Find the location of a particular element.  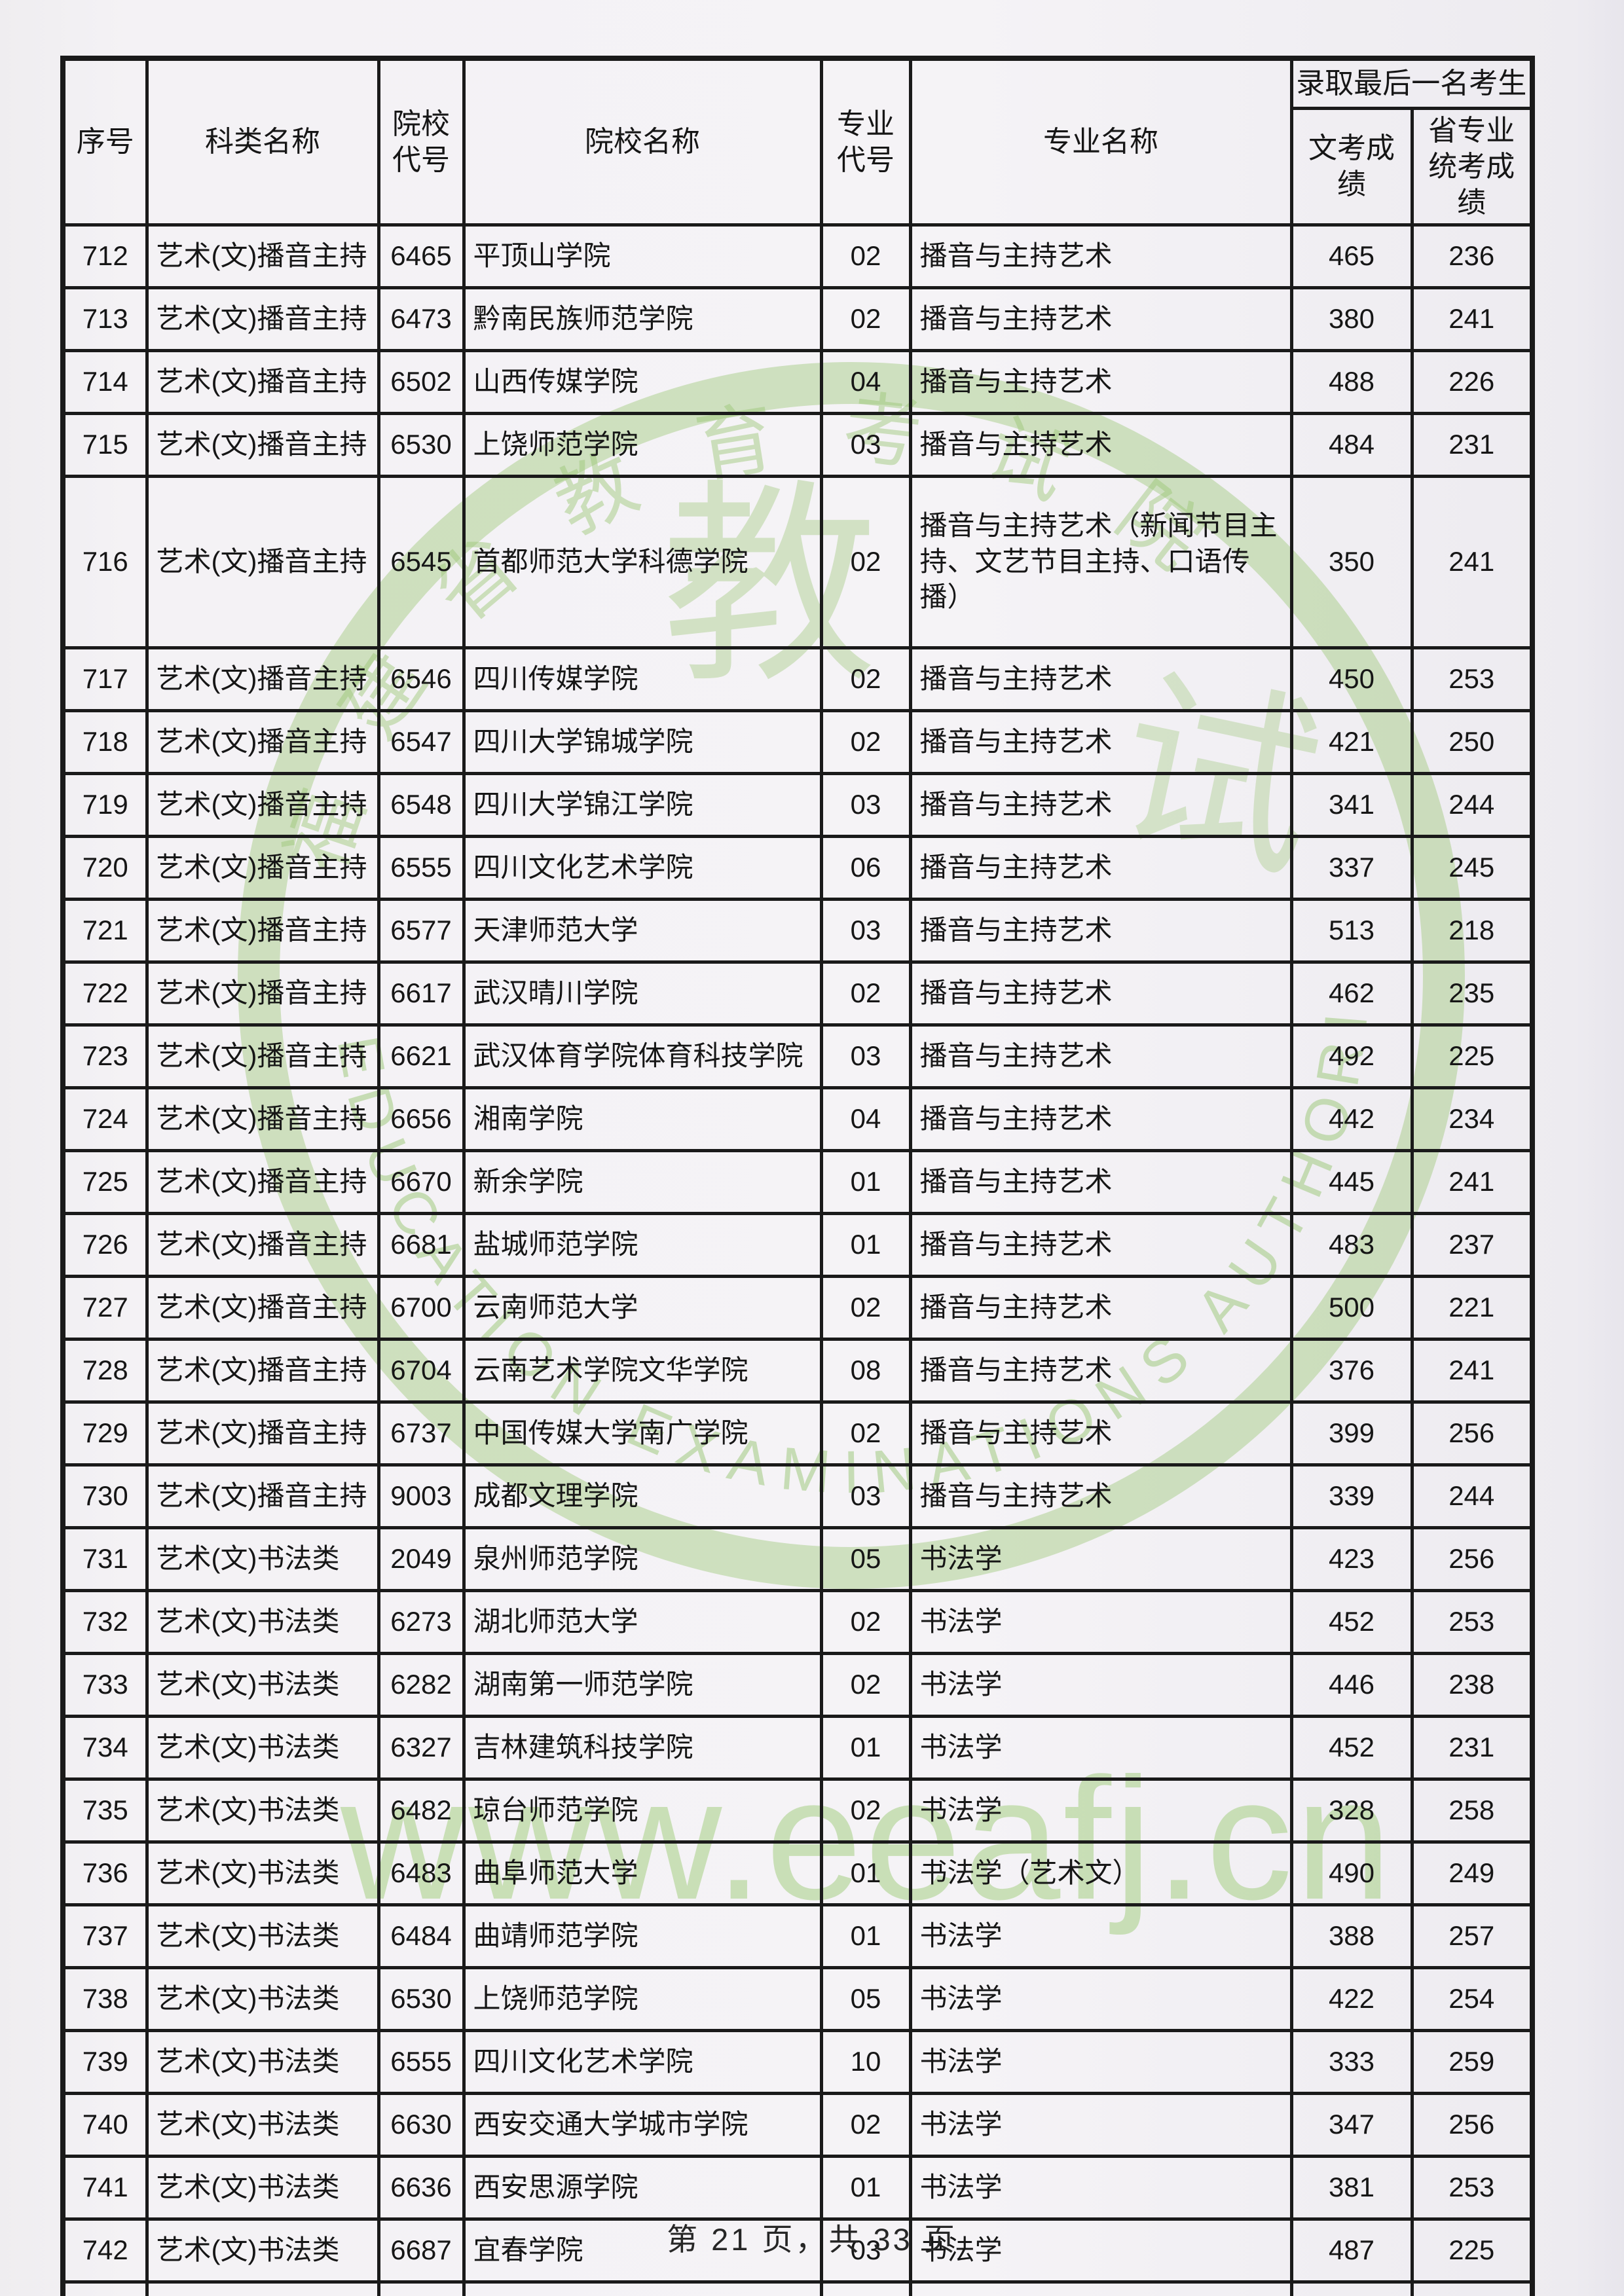

written-score: 462 is located at coordinates (1351, 993).